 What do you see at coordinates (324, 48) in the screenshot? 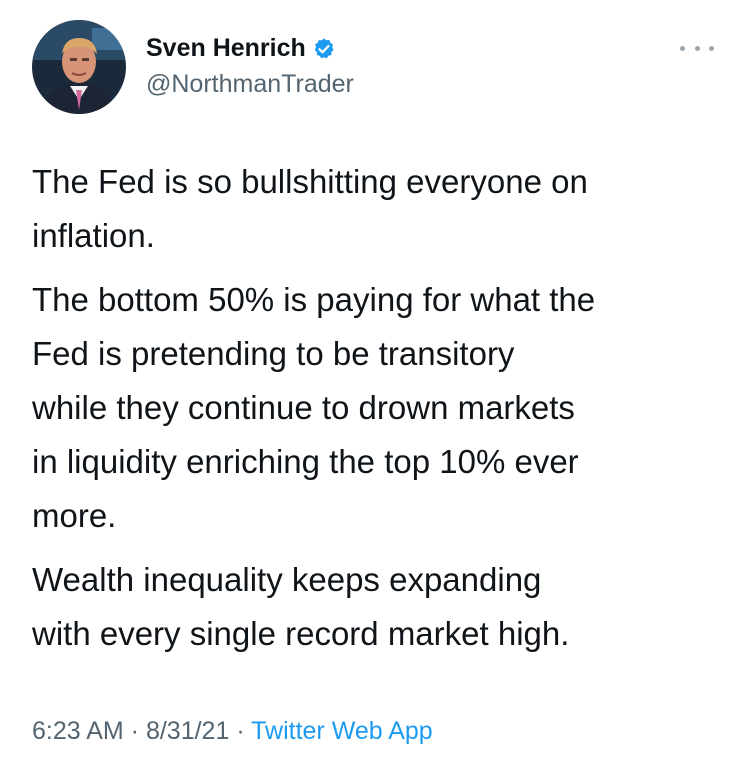
I see `verified-badge-icon` at bounding box center [324, 48].